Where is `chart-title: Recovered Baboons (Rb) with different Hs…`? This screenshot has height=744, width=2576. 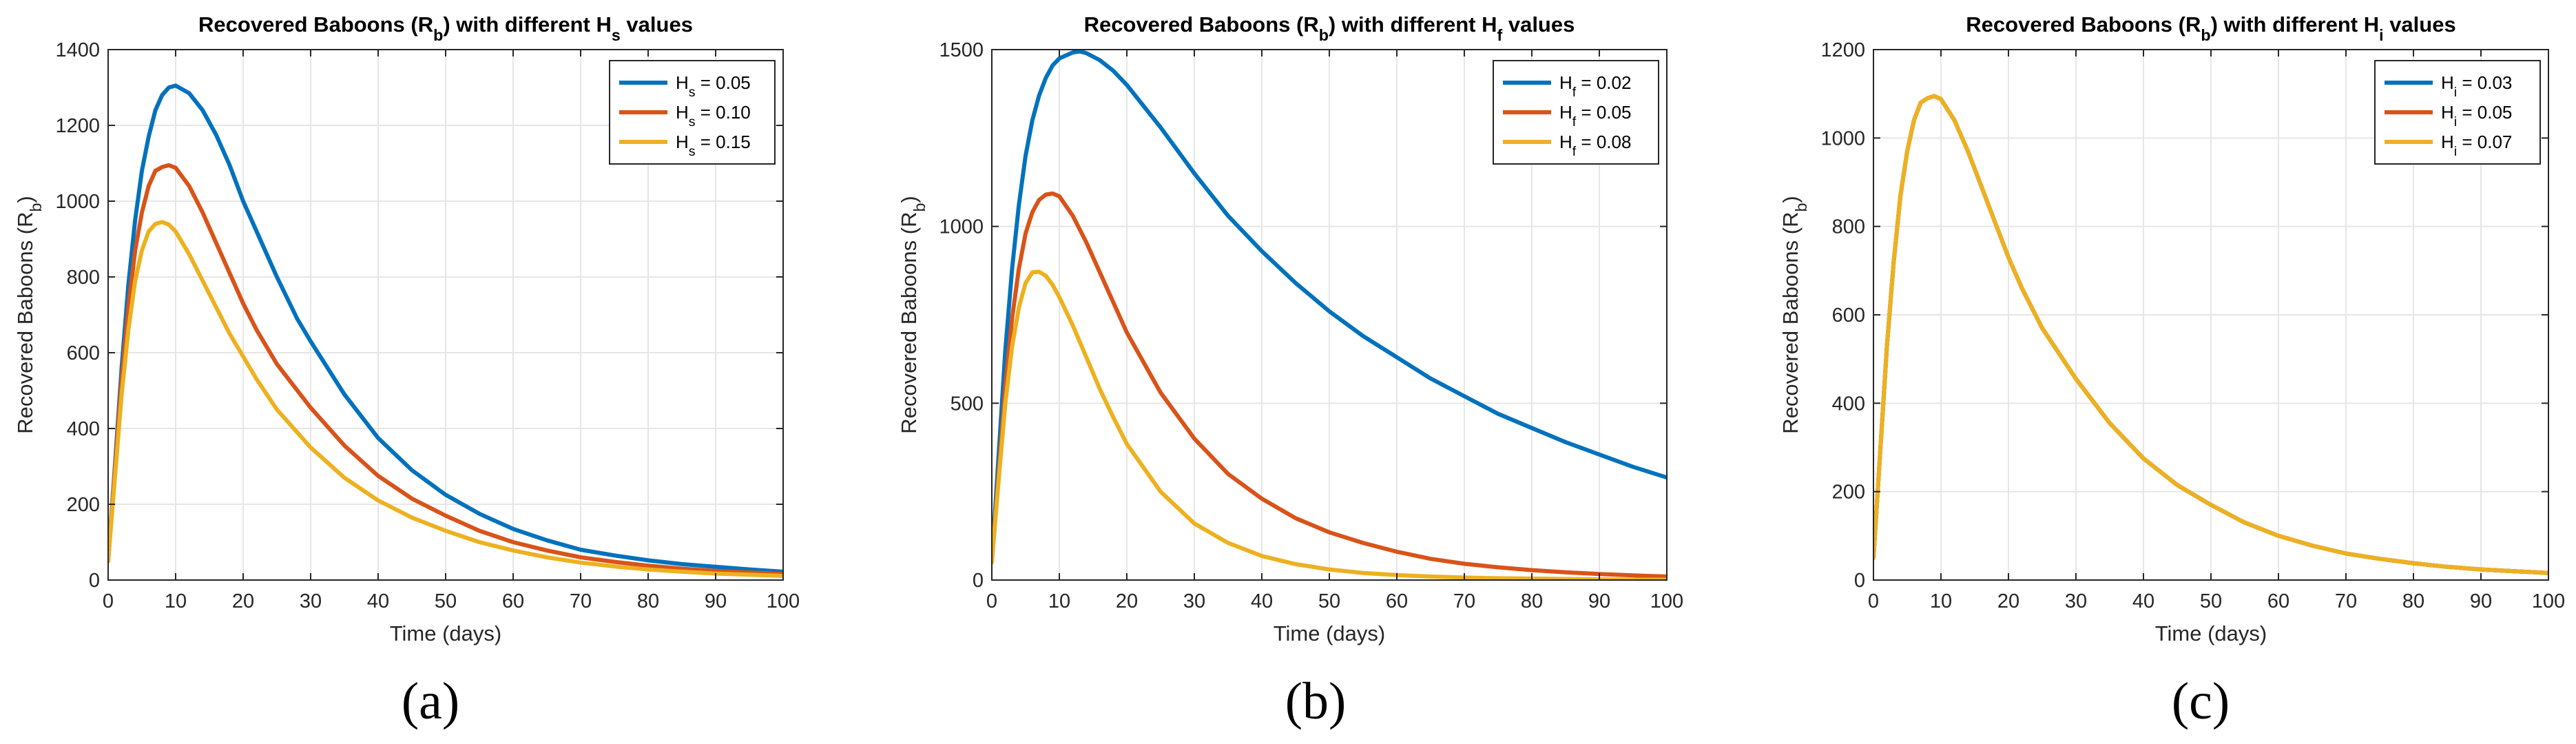 chart-title: Recovered Baboons (Rb) with different Hs… is located at coordinates (445, 28).